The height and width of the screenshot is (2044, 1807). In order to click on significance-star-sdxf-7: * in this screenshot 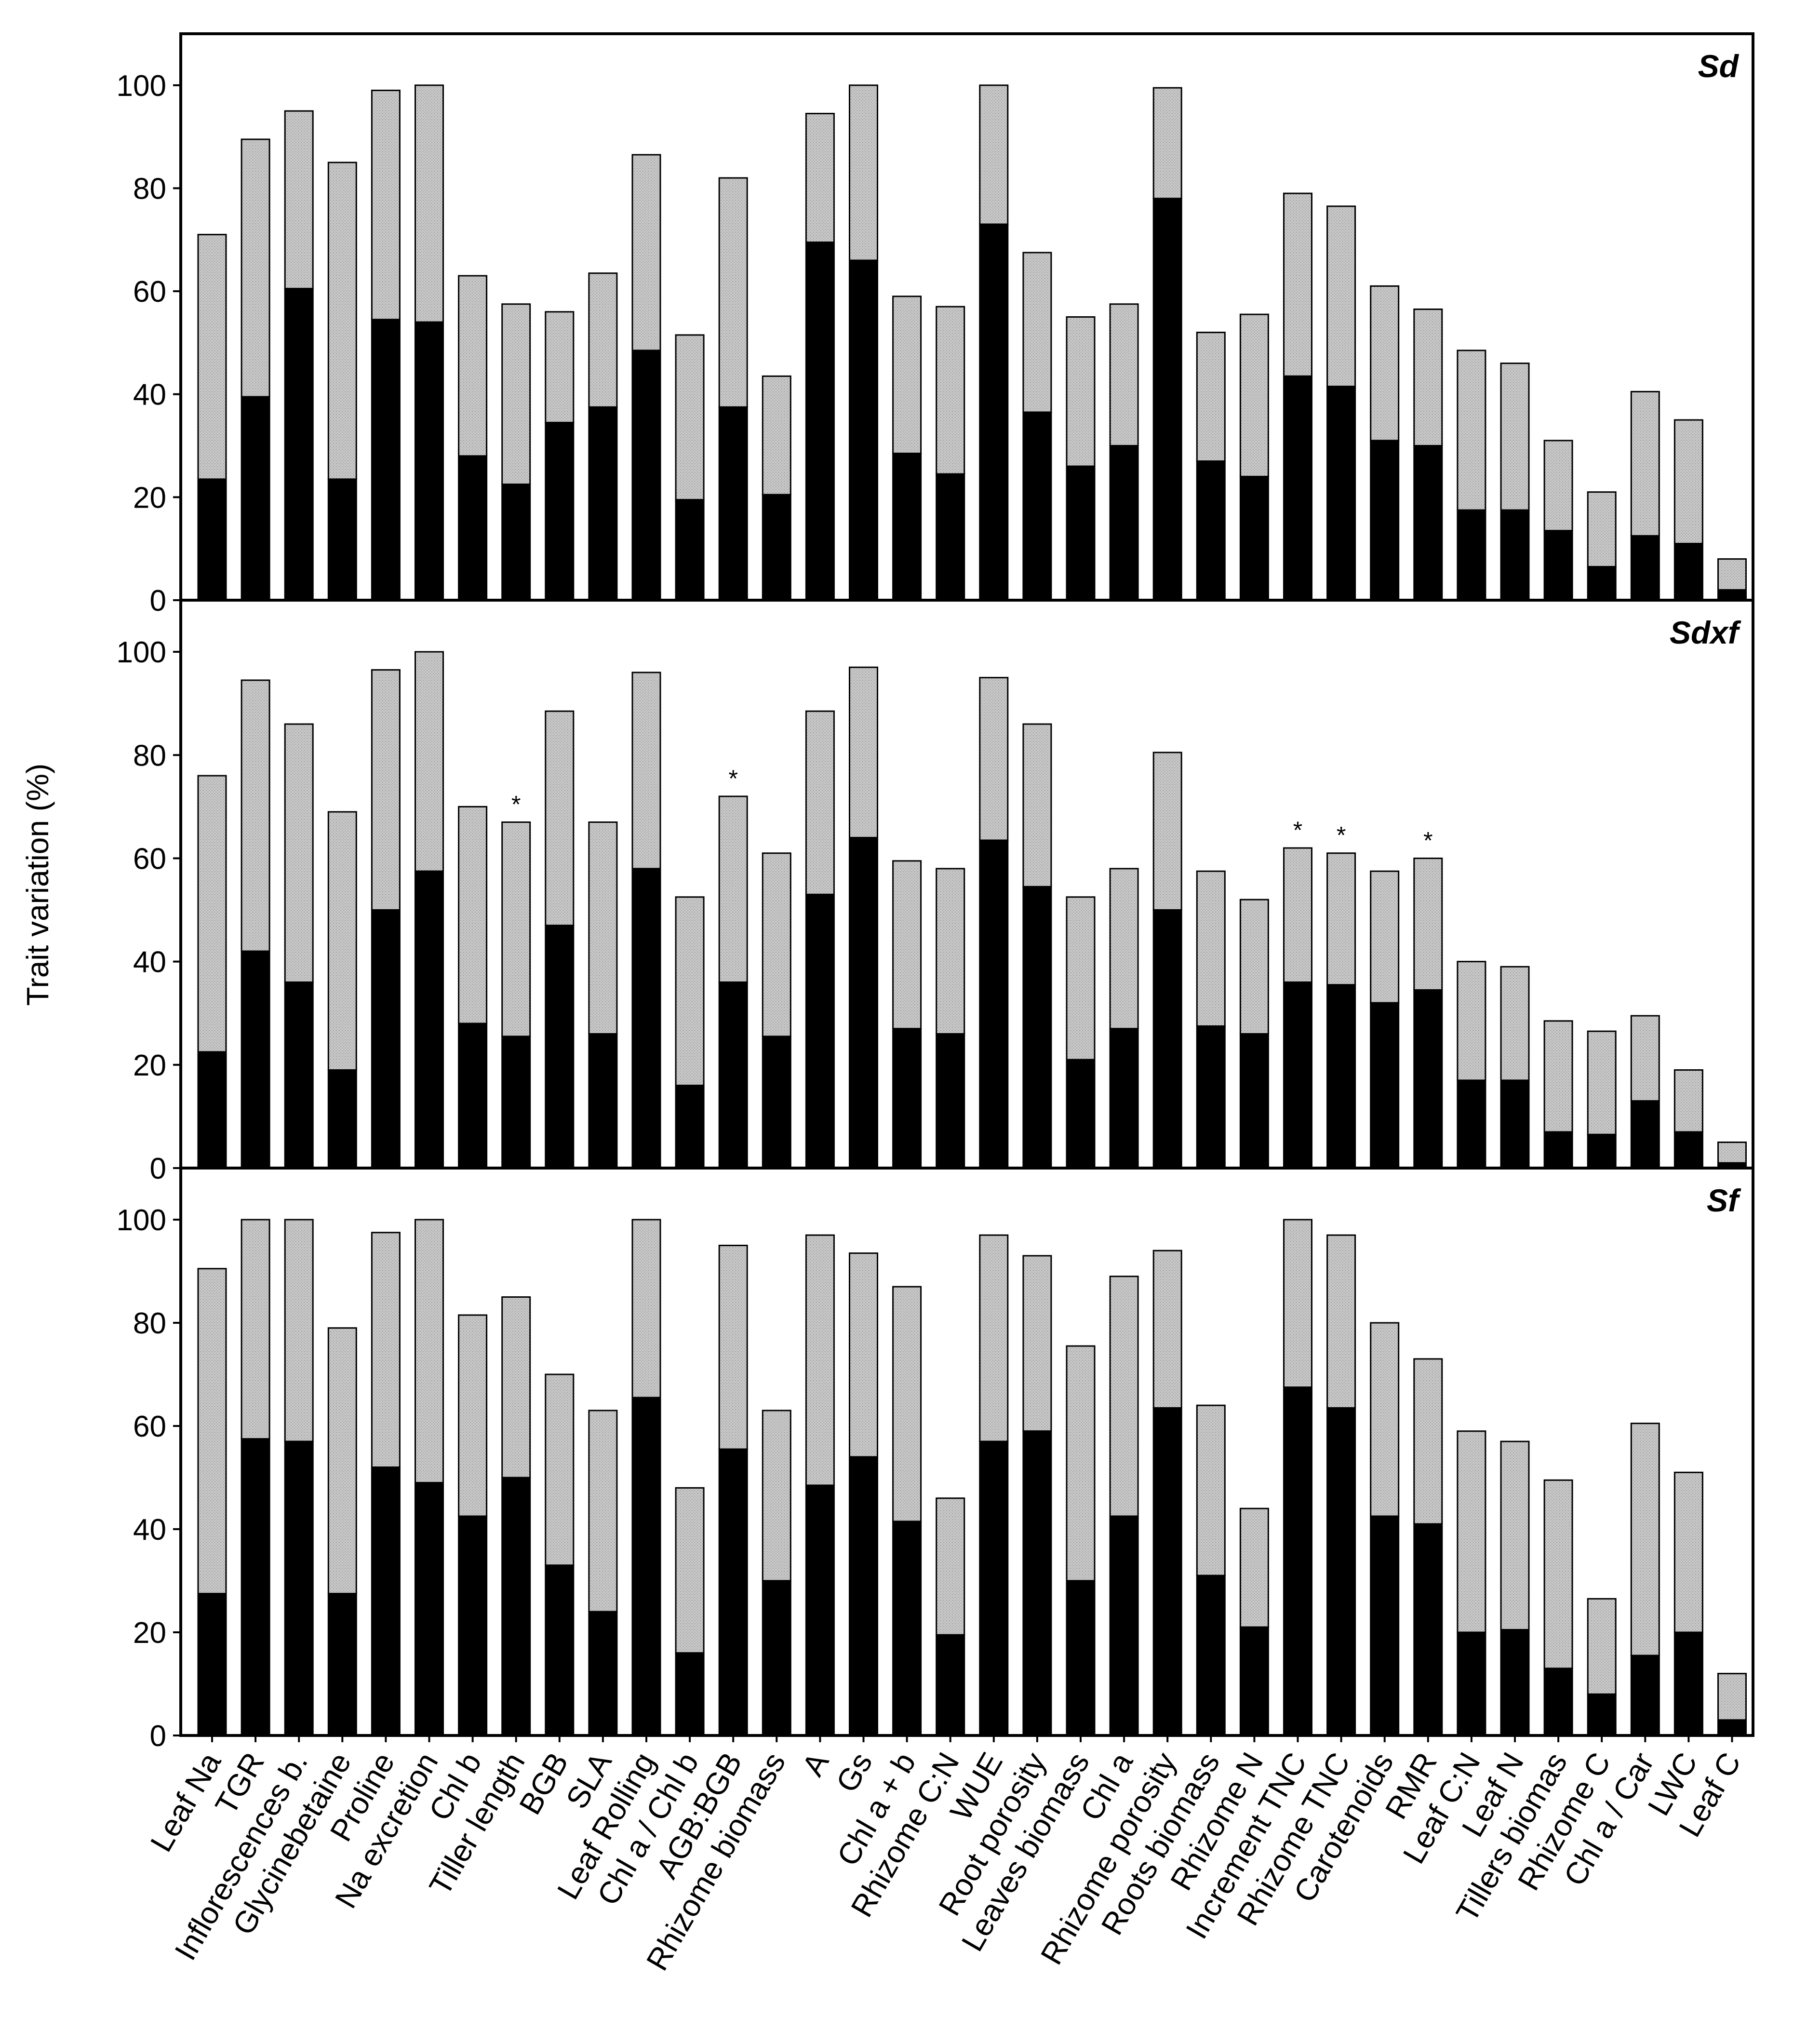, I will do `click(516, 804)`.